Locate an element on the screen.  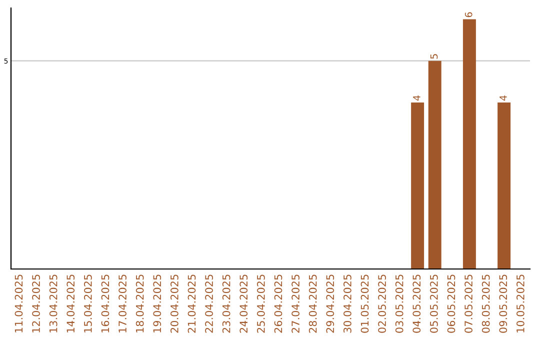
x-tick-label: 15.04.2025 is located at coordinates (88, 303).